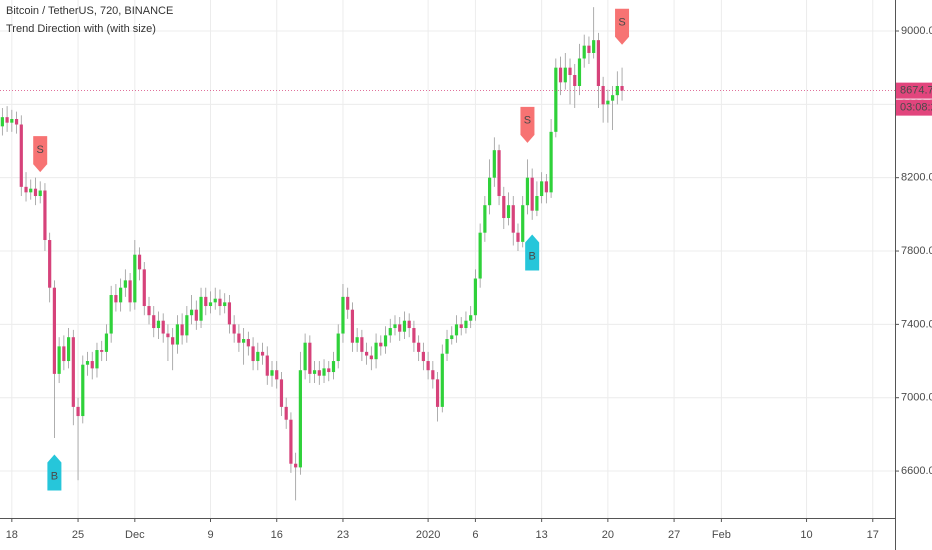  What do you see at coordinates (54, 476) in the screenshot?
I see `signal-label: B` at bounding box center [54, 476].